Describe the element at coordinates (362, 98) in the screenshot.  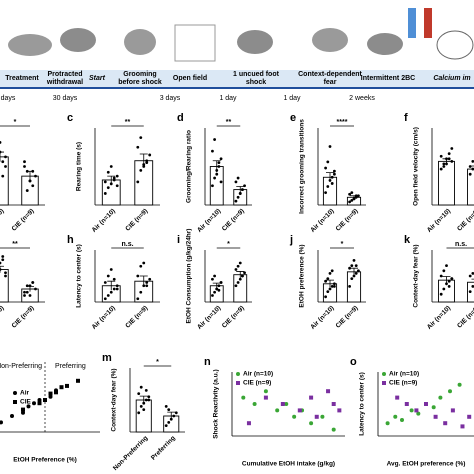
I see `timeline-duration: 2 weeks` at that location.